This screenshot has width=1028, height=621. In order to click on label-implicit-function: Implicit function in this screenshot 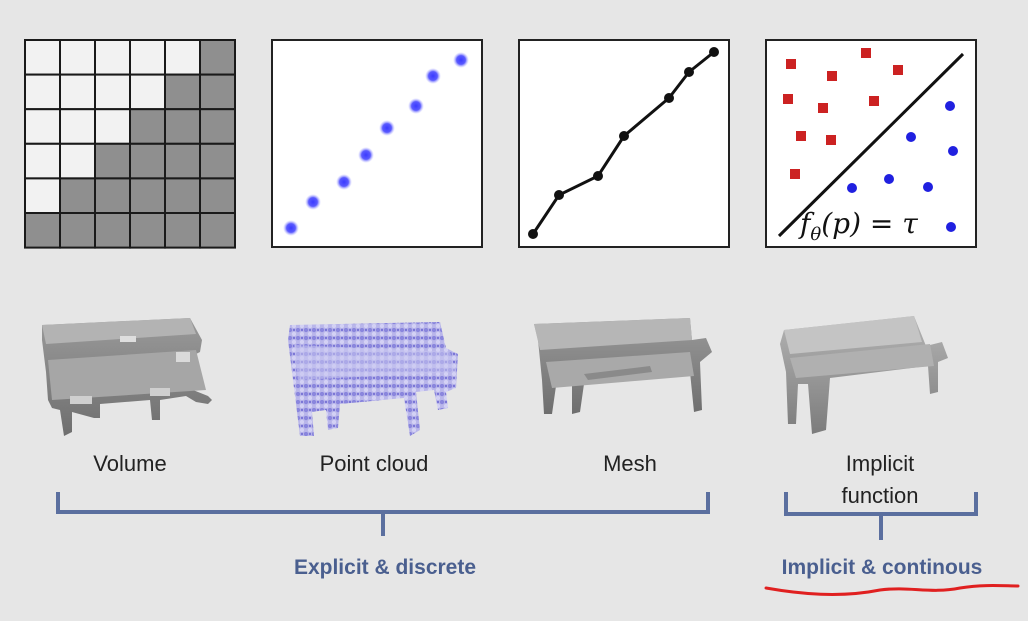, I will do `click(880, 479)`.